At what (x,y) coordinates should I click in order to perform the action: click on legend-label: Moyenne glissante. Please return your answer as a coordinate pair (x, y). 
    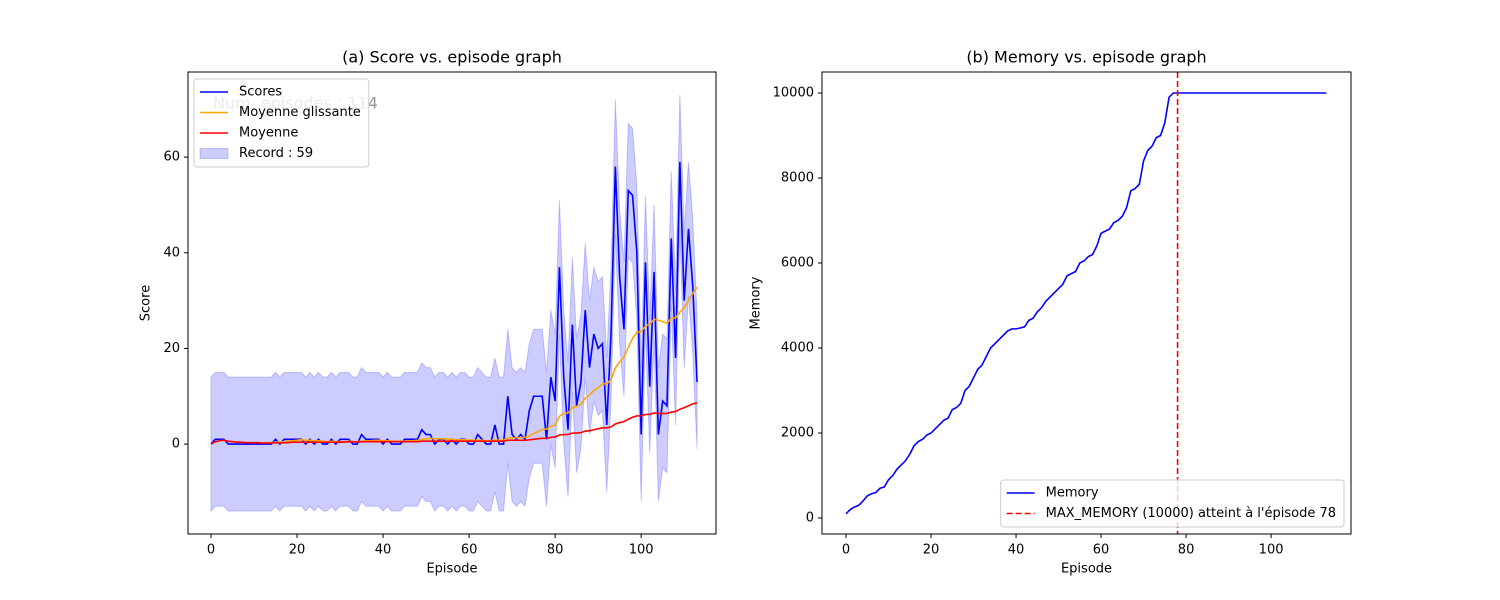
    Looking at the image, I should click on (300, 112).